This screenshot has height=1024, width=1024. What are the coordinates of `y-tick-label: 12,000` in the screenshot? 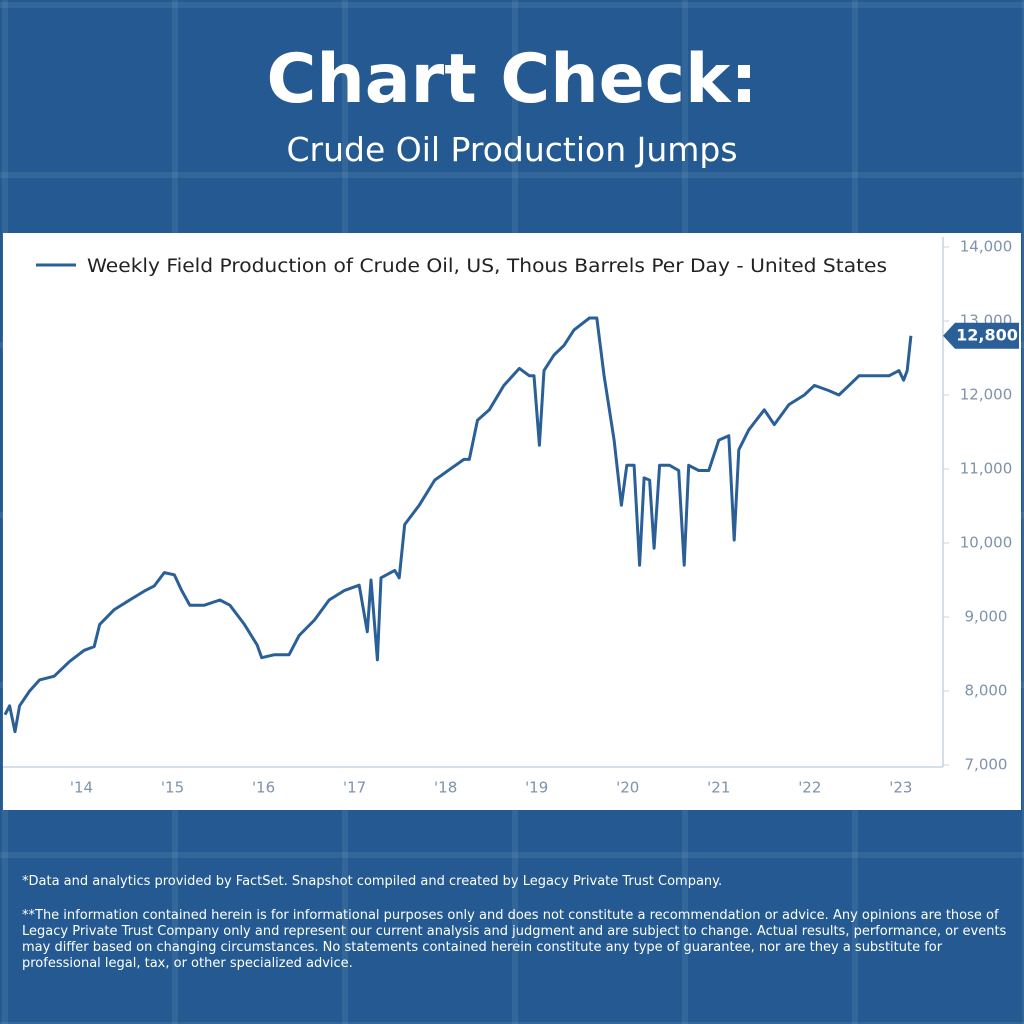 It's located at (986, 395).